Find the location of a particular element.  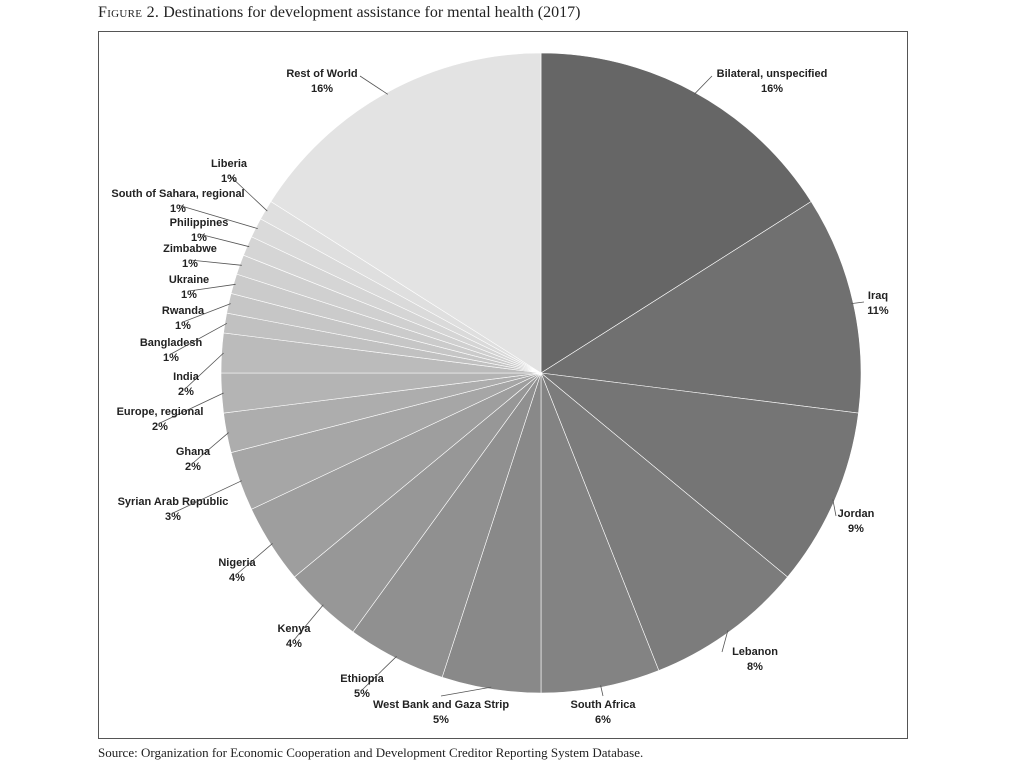

slice-label-name: Ghana is located at coordinates (193, 452).